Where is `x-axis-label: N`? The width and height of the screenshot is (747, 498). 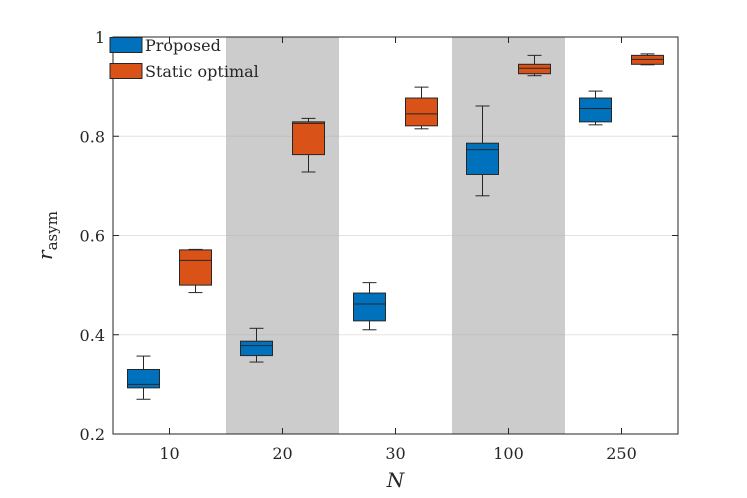 x-axis-label: N is located at coordinates (396, 480).